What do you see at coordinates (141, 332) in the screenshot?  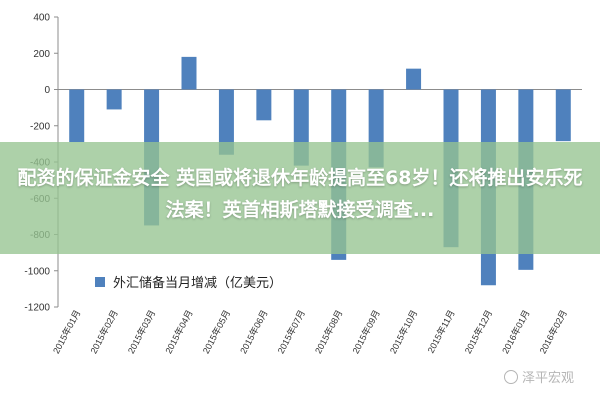 I see `x-tick-label: 2015年03月` at bounding box center [141, 332].